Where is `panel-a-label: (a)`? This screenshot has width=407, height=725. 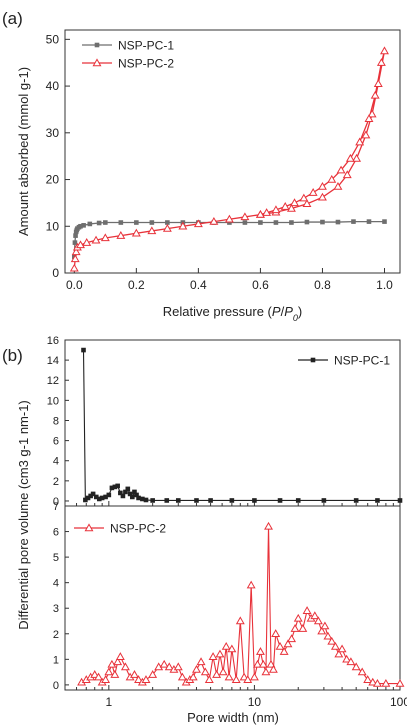
panel-a-label: (a) is located at coordinates (12, 18).